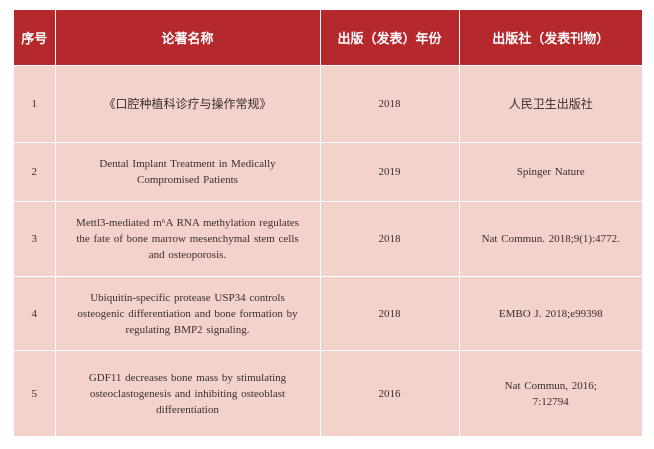 The image size is (654, 449). What do you see at coordinates (550, 385) in the screenshot?
I see `publisher-line: Nat Commun, 2016;` at bounding box center [550, 385].